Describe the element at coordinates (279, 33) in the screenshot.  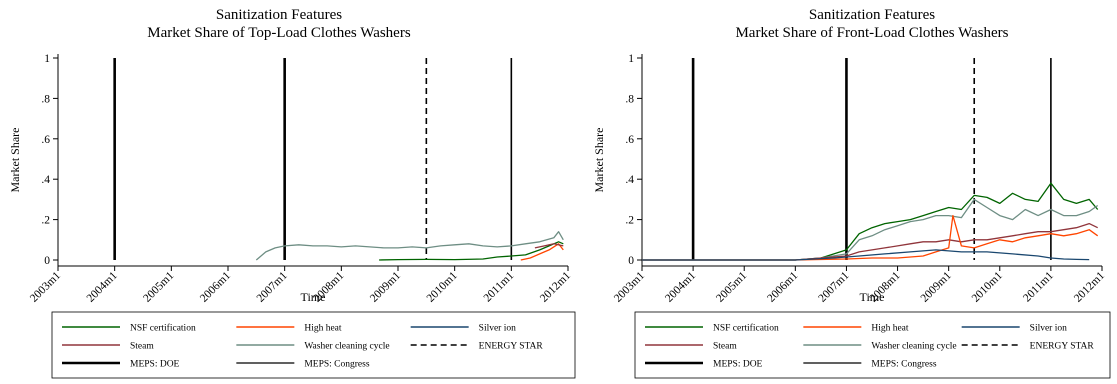
I see `chart-subtitle: Market Share of Top-Load Clothes Washers` at that location.